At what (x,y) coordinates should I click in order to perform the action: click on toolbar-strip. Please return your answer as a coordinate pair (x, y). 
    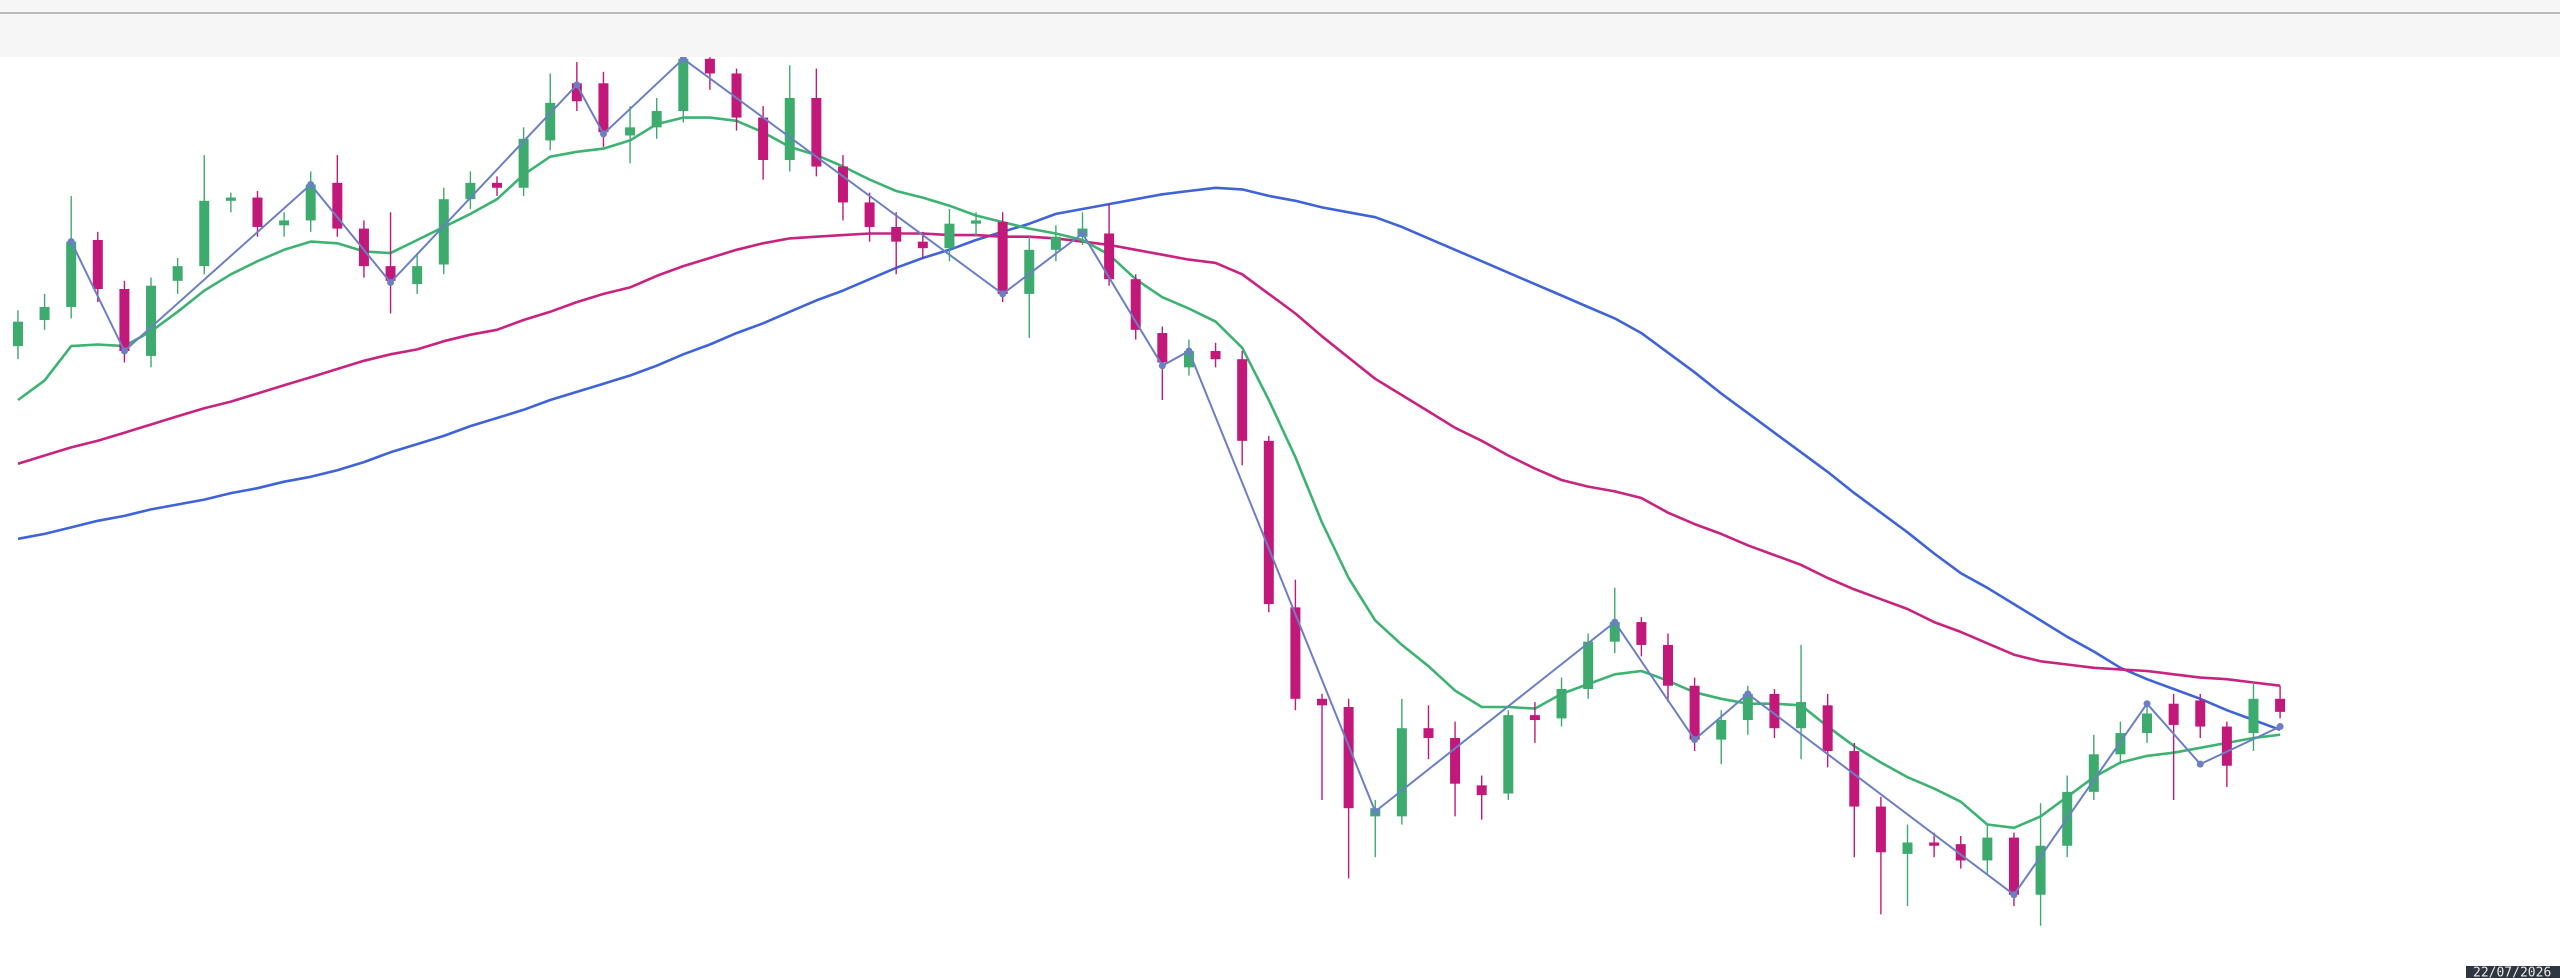
    Looking at the image, I should click on (1280, 28).